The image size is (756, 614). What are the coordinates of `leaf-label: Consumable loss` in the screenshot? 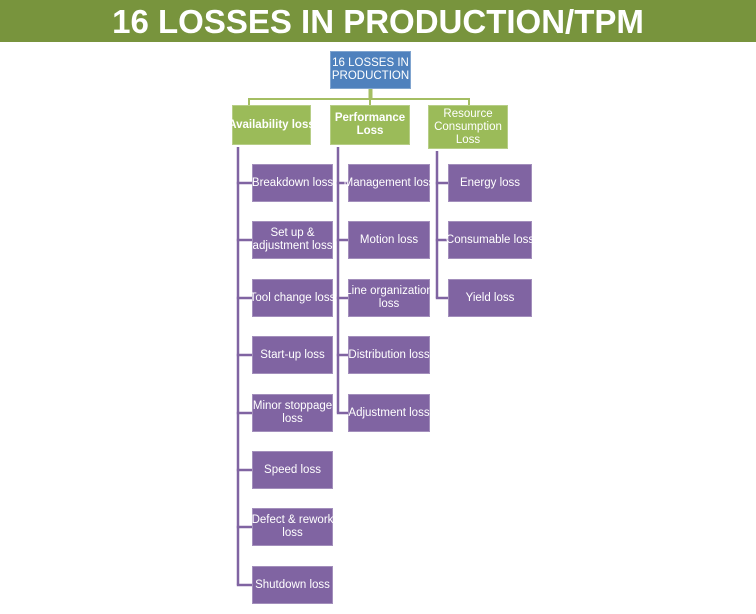 It's located at (490, 239).